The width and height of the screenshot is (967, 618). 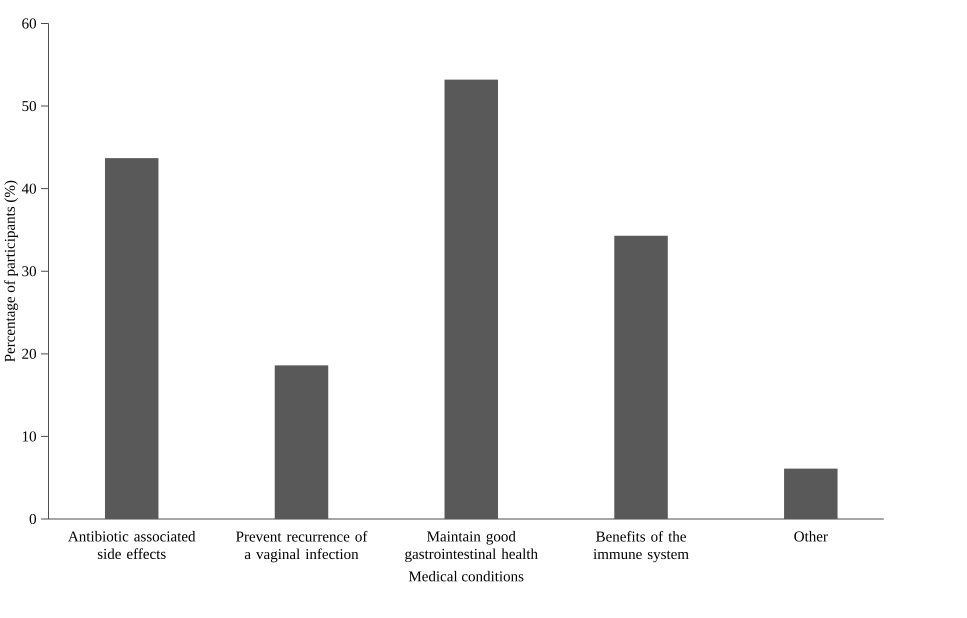 What do you see at coordinates (471, 546) in the screenshot?
I see `x-tick-label: Maintain good gastrointestinal health` at bounding box center [471, 546].